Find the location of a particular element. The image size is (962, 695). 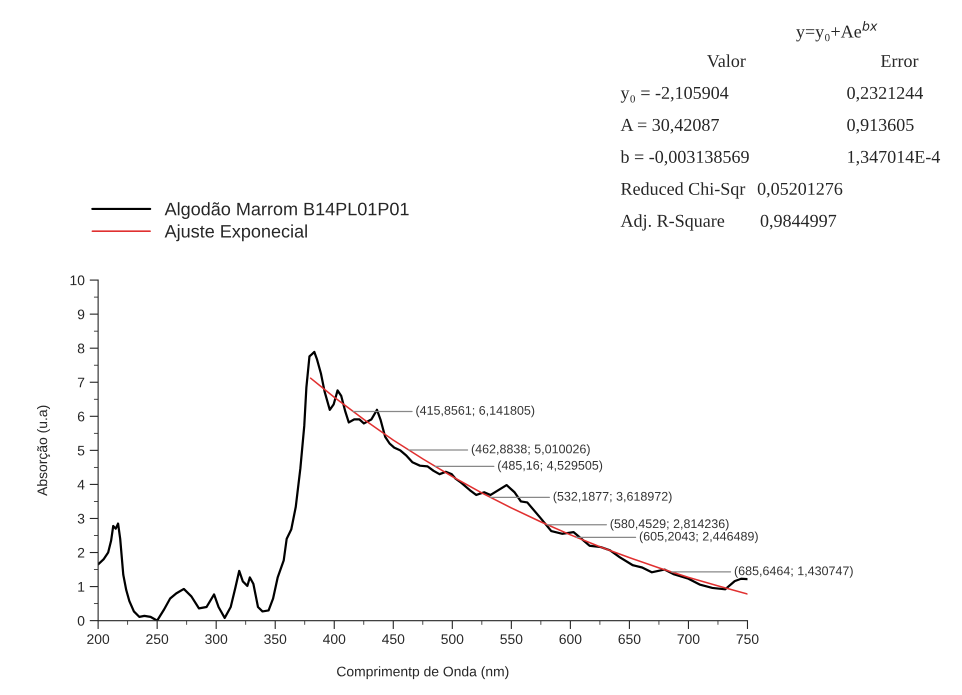

y-tick-label: 1 is located at coordinates (81, 587).